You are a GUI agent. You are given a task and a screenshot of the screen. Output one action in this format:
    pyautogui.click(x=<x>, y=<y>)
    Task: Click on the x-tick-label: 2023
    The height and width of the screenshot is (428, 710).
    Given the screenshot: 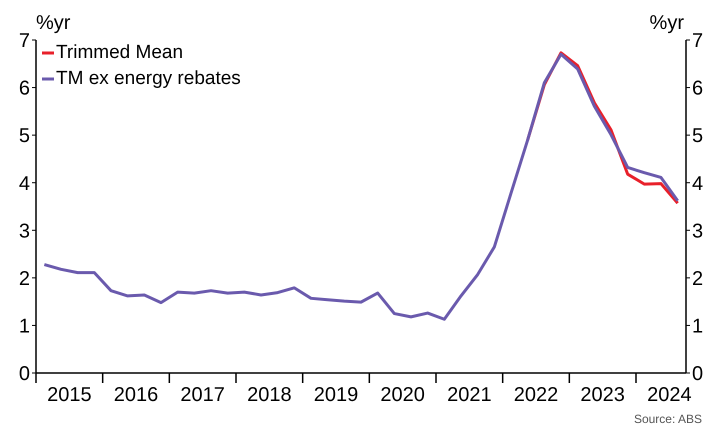 What is the action you would take?
    pyautogui.click(x=602, y=395)
    